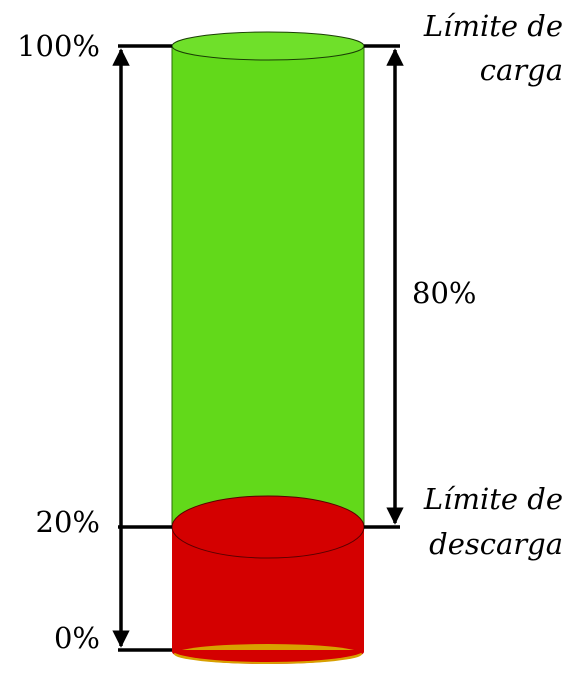  Describe the element at coordinates (521, 70) in the screenshot. I see `charge-limit: carga` at that location.